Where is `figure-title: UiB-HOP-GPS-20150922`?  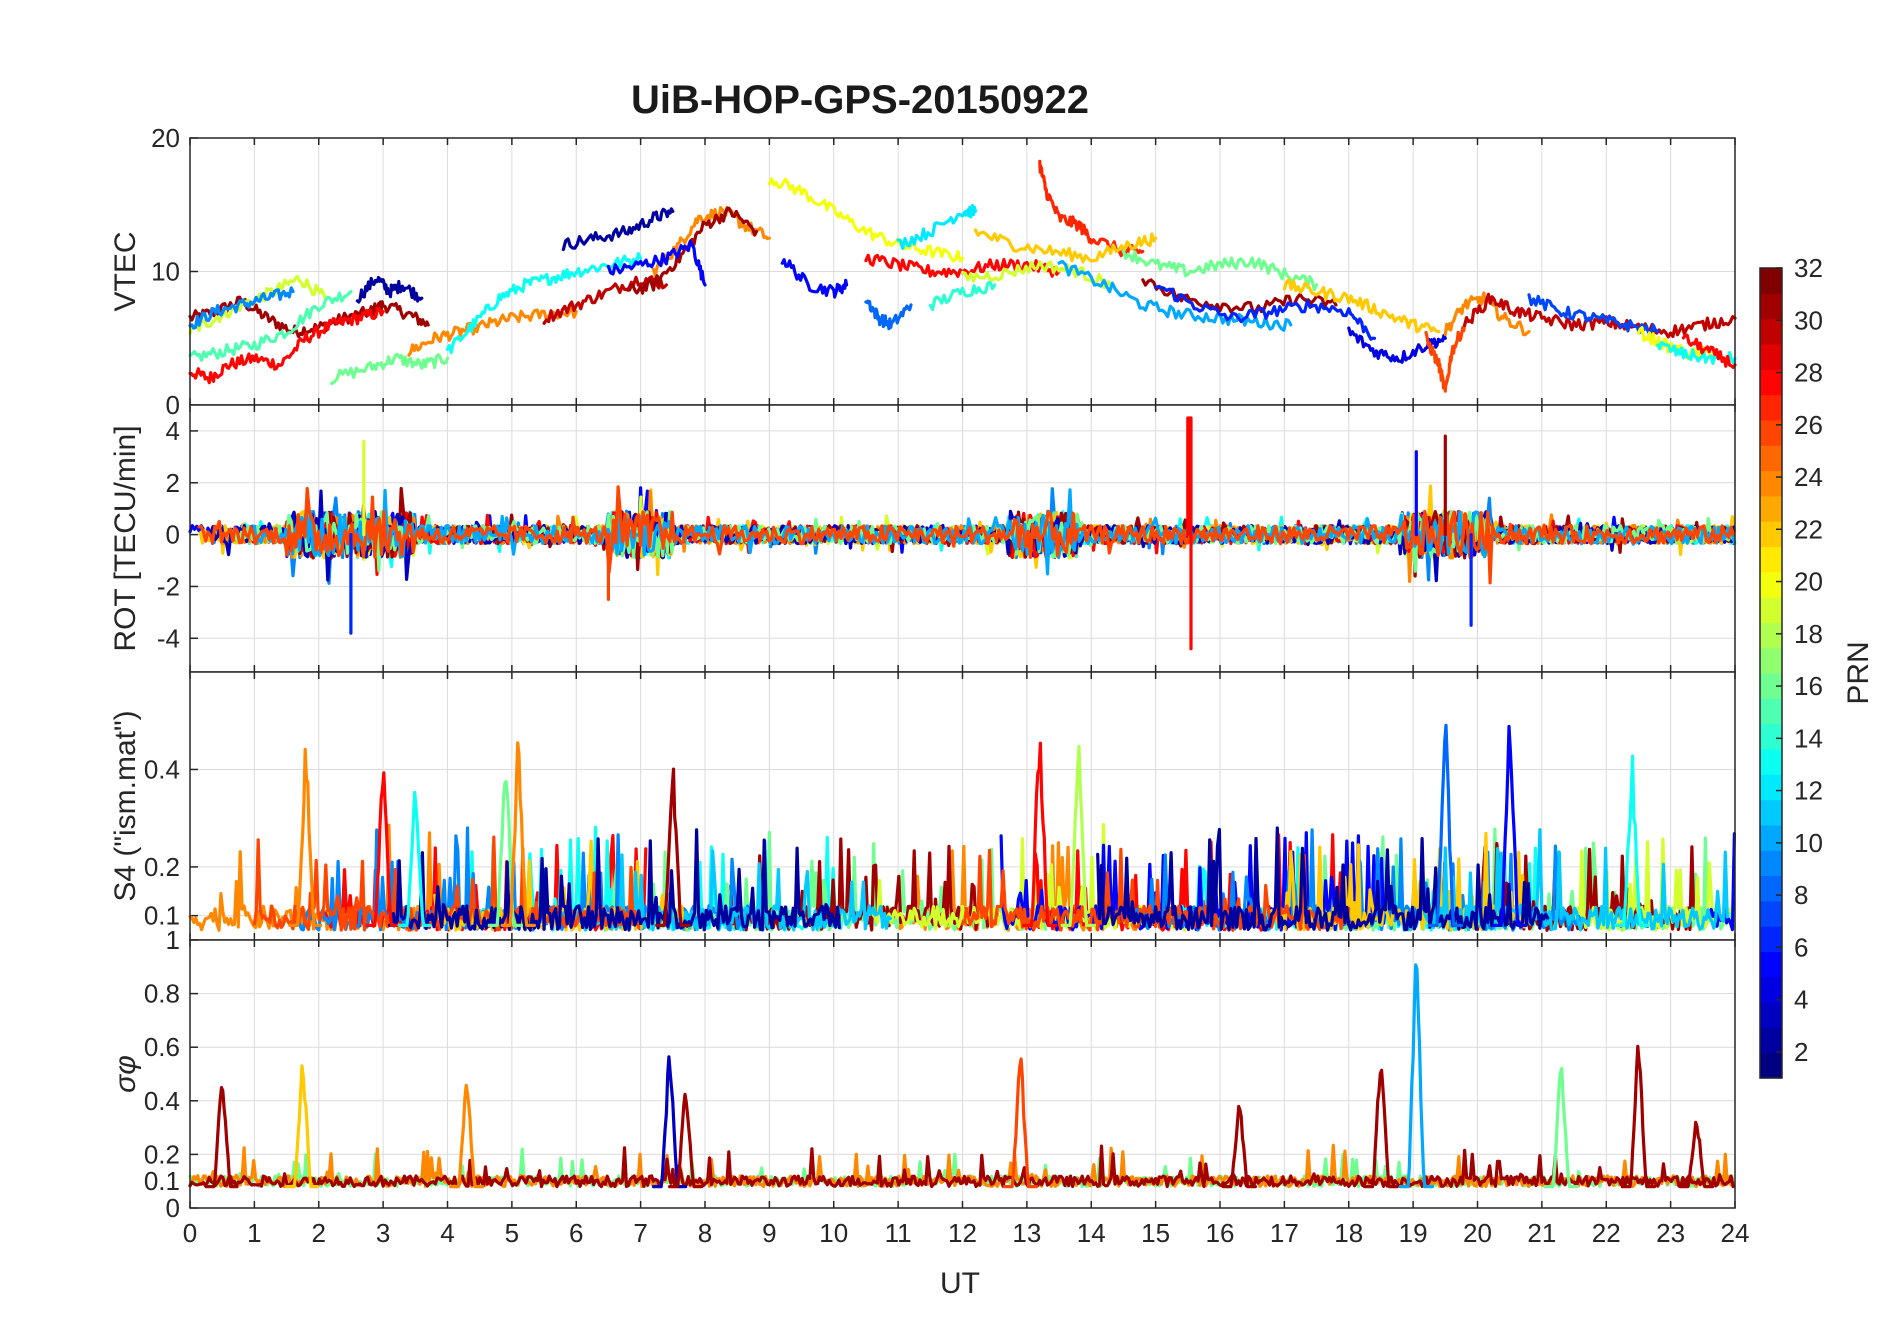
figure-title: UiB-HOP-GPS-20150922 is located at coordinates (860, 100).